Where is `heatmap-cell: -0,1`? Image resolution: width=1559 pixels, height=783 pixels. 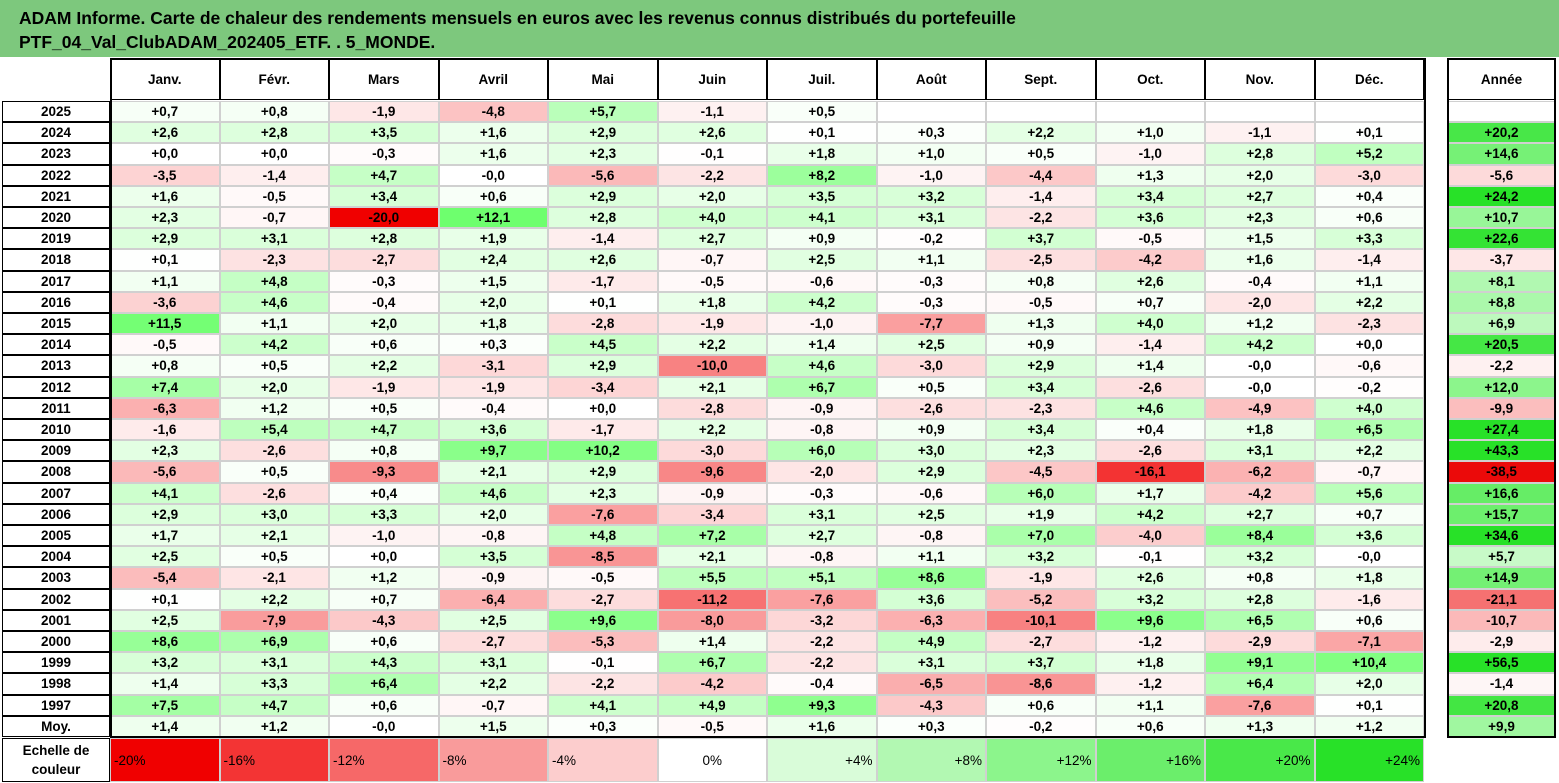
heatmap-cell: -0,1 is located at coordinates (712, 154).